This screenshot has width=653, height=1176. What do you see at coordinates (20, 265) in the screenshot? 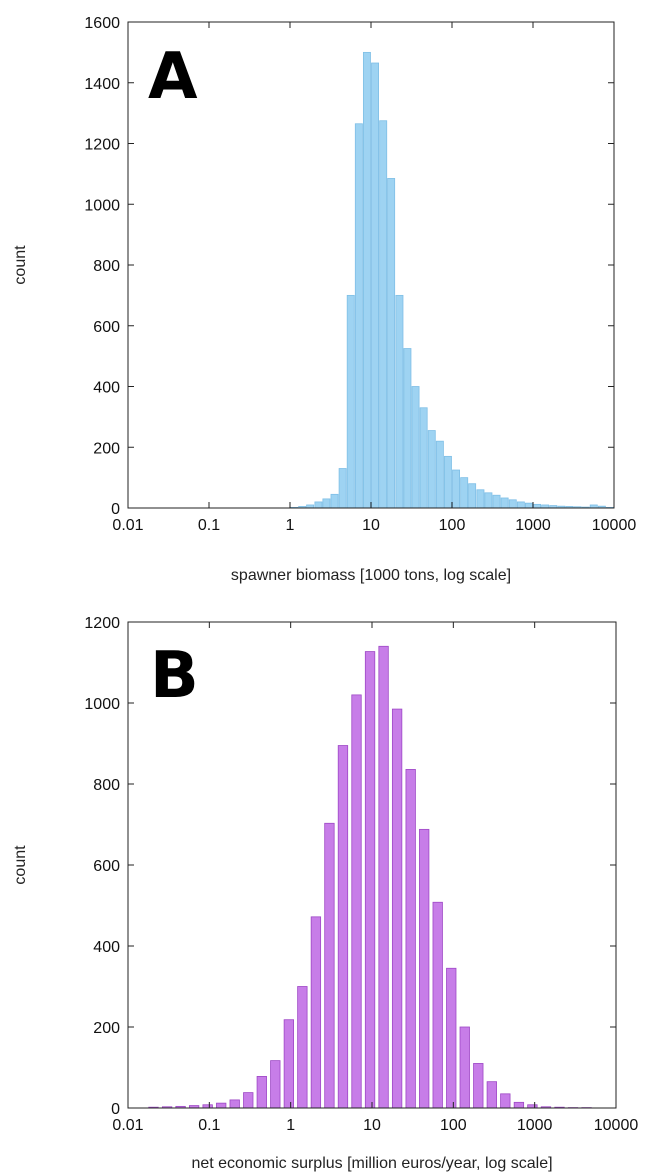
I see `panel-a-y-axis-title: count` at bounding box center [20, 265].